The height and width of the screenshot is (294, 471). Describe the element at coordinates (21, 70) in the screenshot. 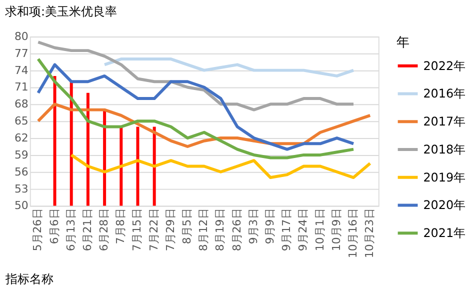

I see `y-tick-label: 74` at that location.